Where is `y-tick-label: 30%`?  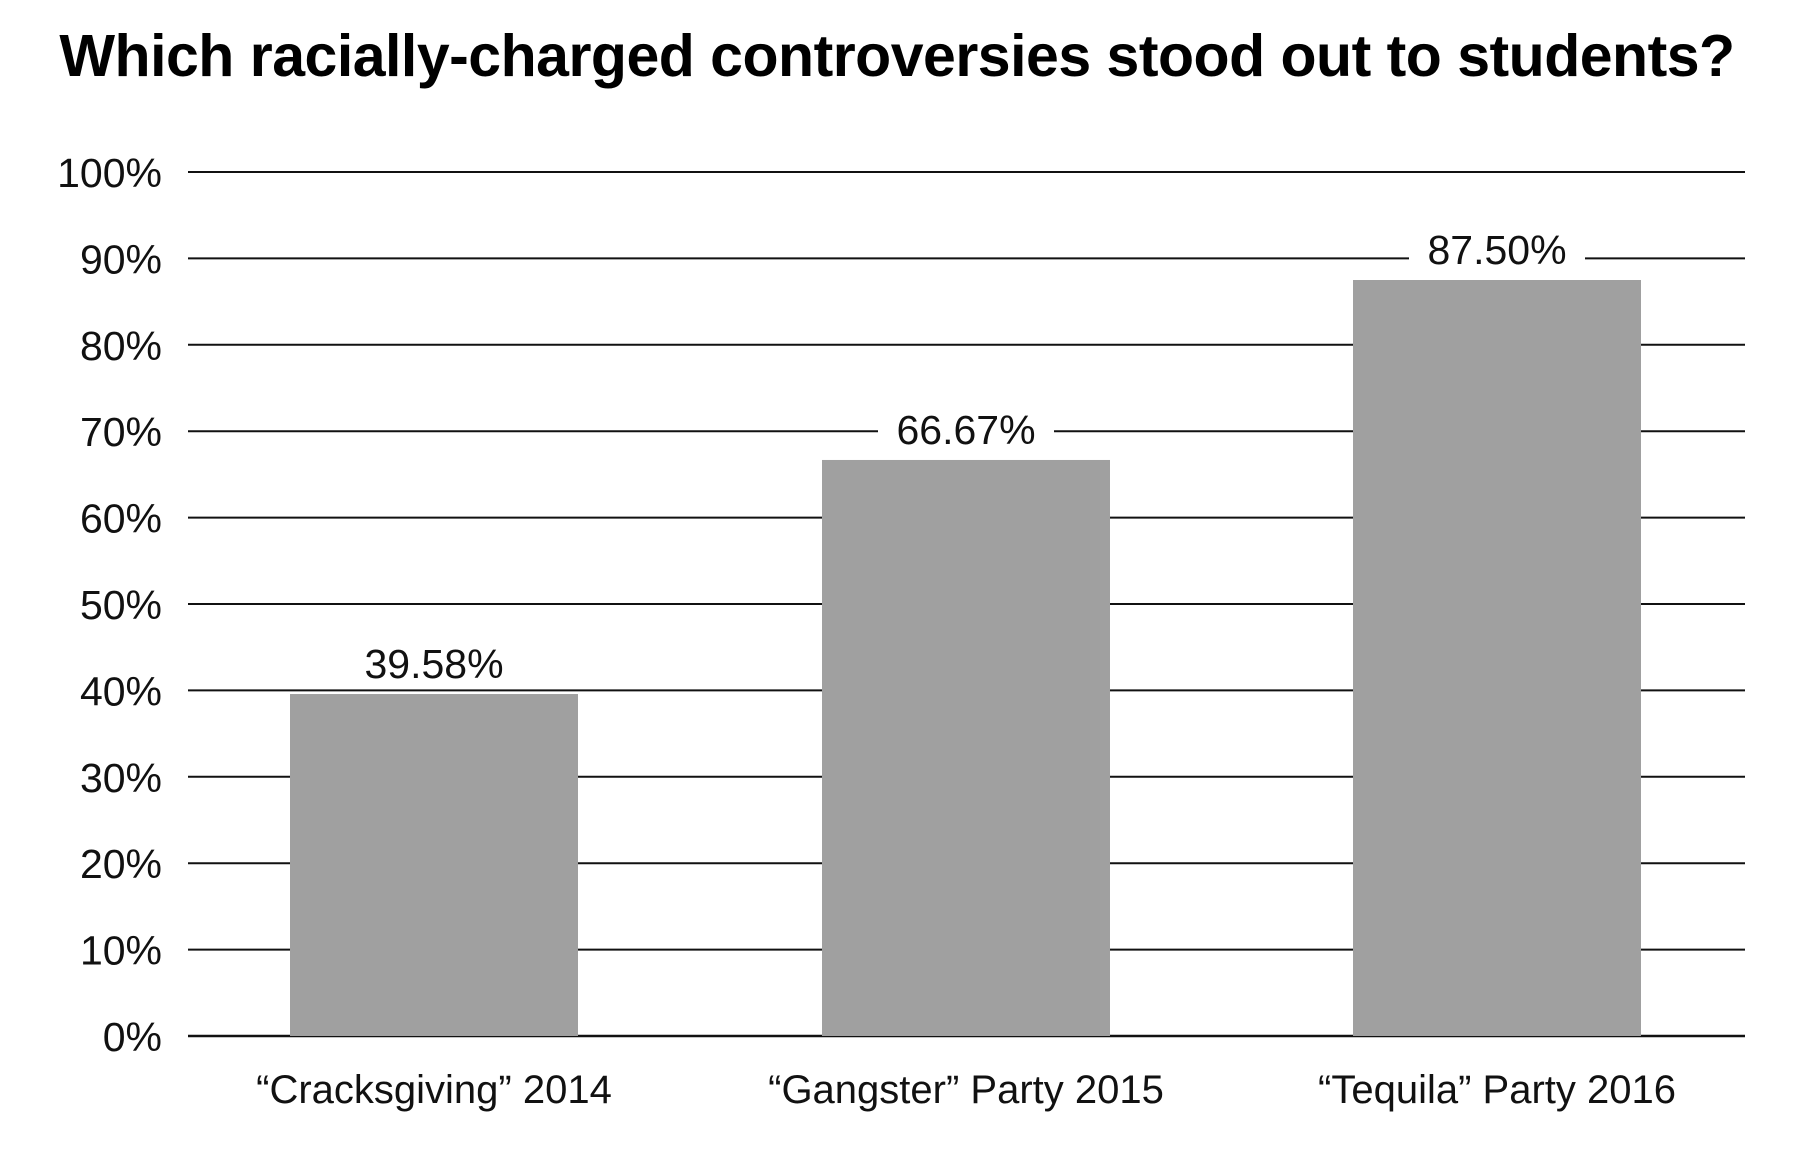 y-tick-label: 30% is located at coordinates (121, 778).